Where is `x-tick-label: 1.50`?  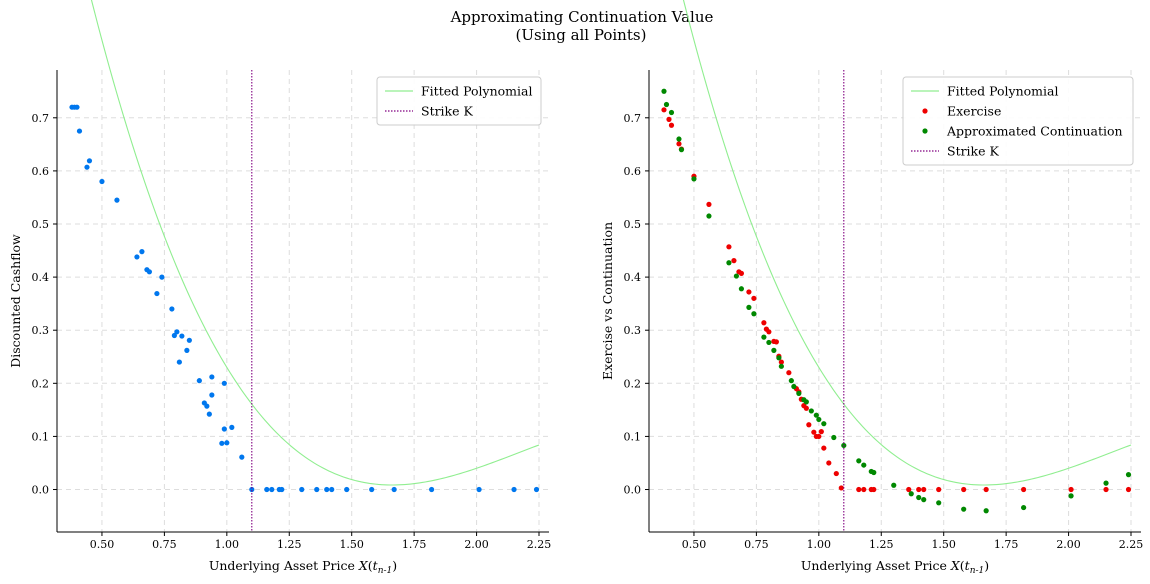 x-tick-label: 1.50 is located at coordinates (351, 544).